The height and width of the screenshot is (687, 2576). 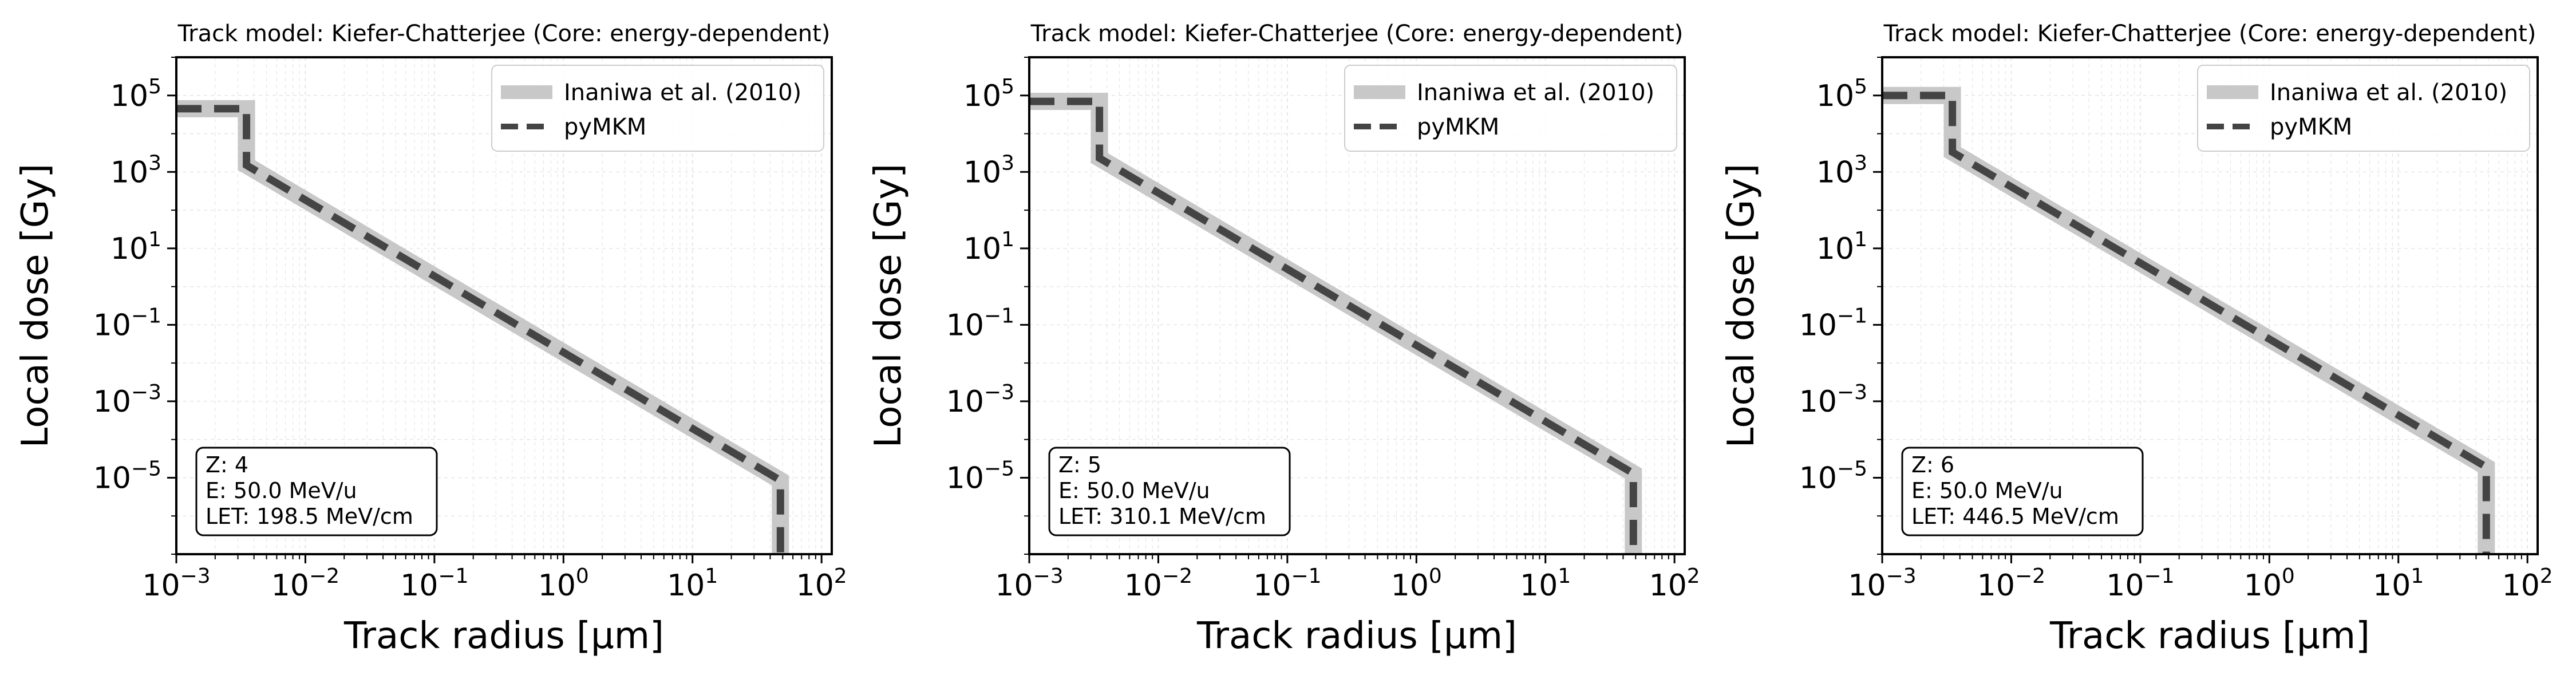 What do you see at coordinates (309, 516) in the screenshot?
I see `info-line: LET: 198.5 MeV/cm` at bounding box center [309, 516].